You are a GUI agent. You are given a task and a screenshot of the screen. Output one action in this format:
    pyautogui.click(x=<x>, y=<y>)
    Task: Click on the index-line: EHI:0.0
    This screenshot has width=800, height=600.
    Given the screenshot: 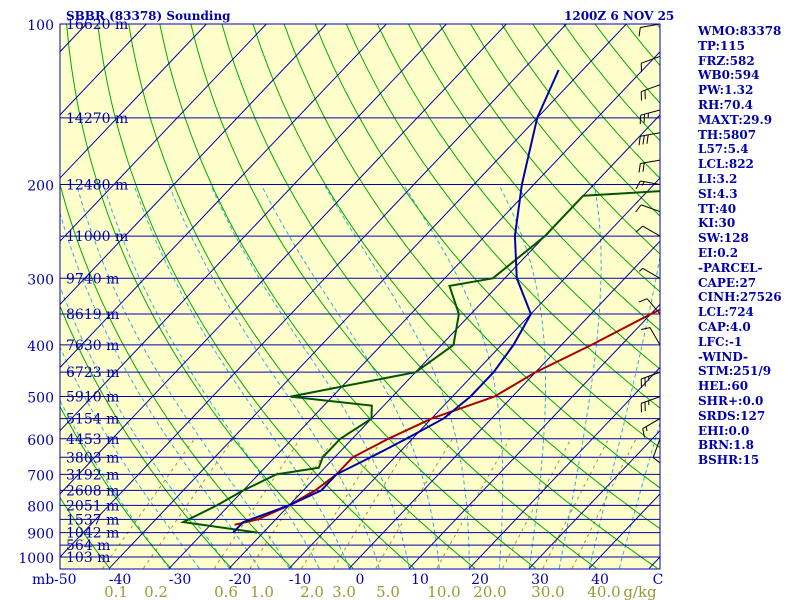 What is the action you would take?
    pyautogui.click(x=724, y=430)
    